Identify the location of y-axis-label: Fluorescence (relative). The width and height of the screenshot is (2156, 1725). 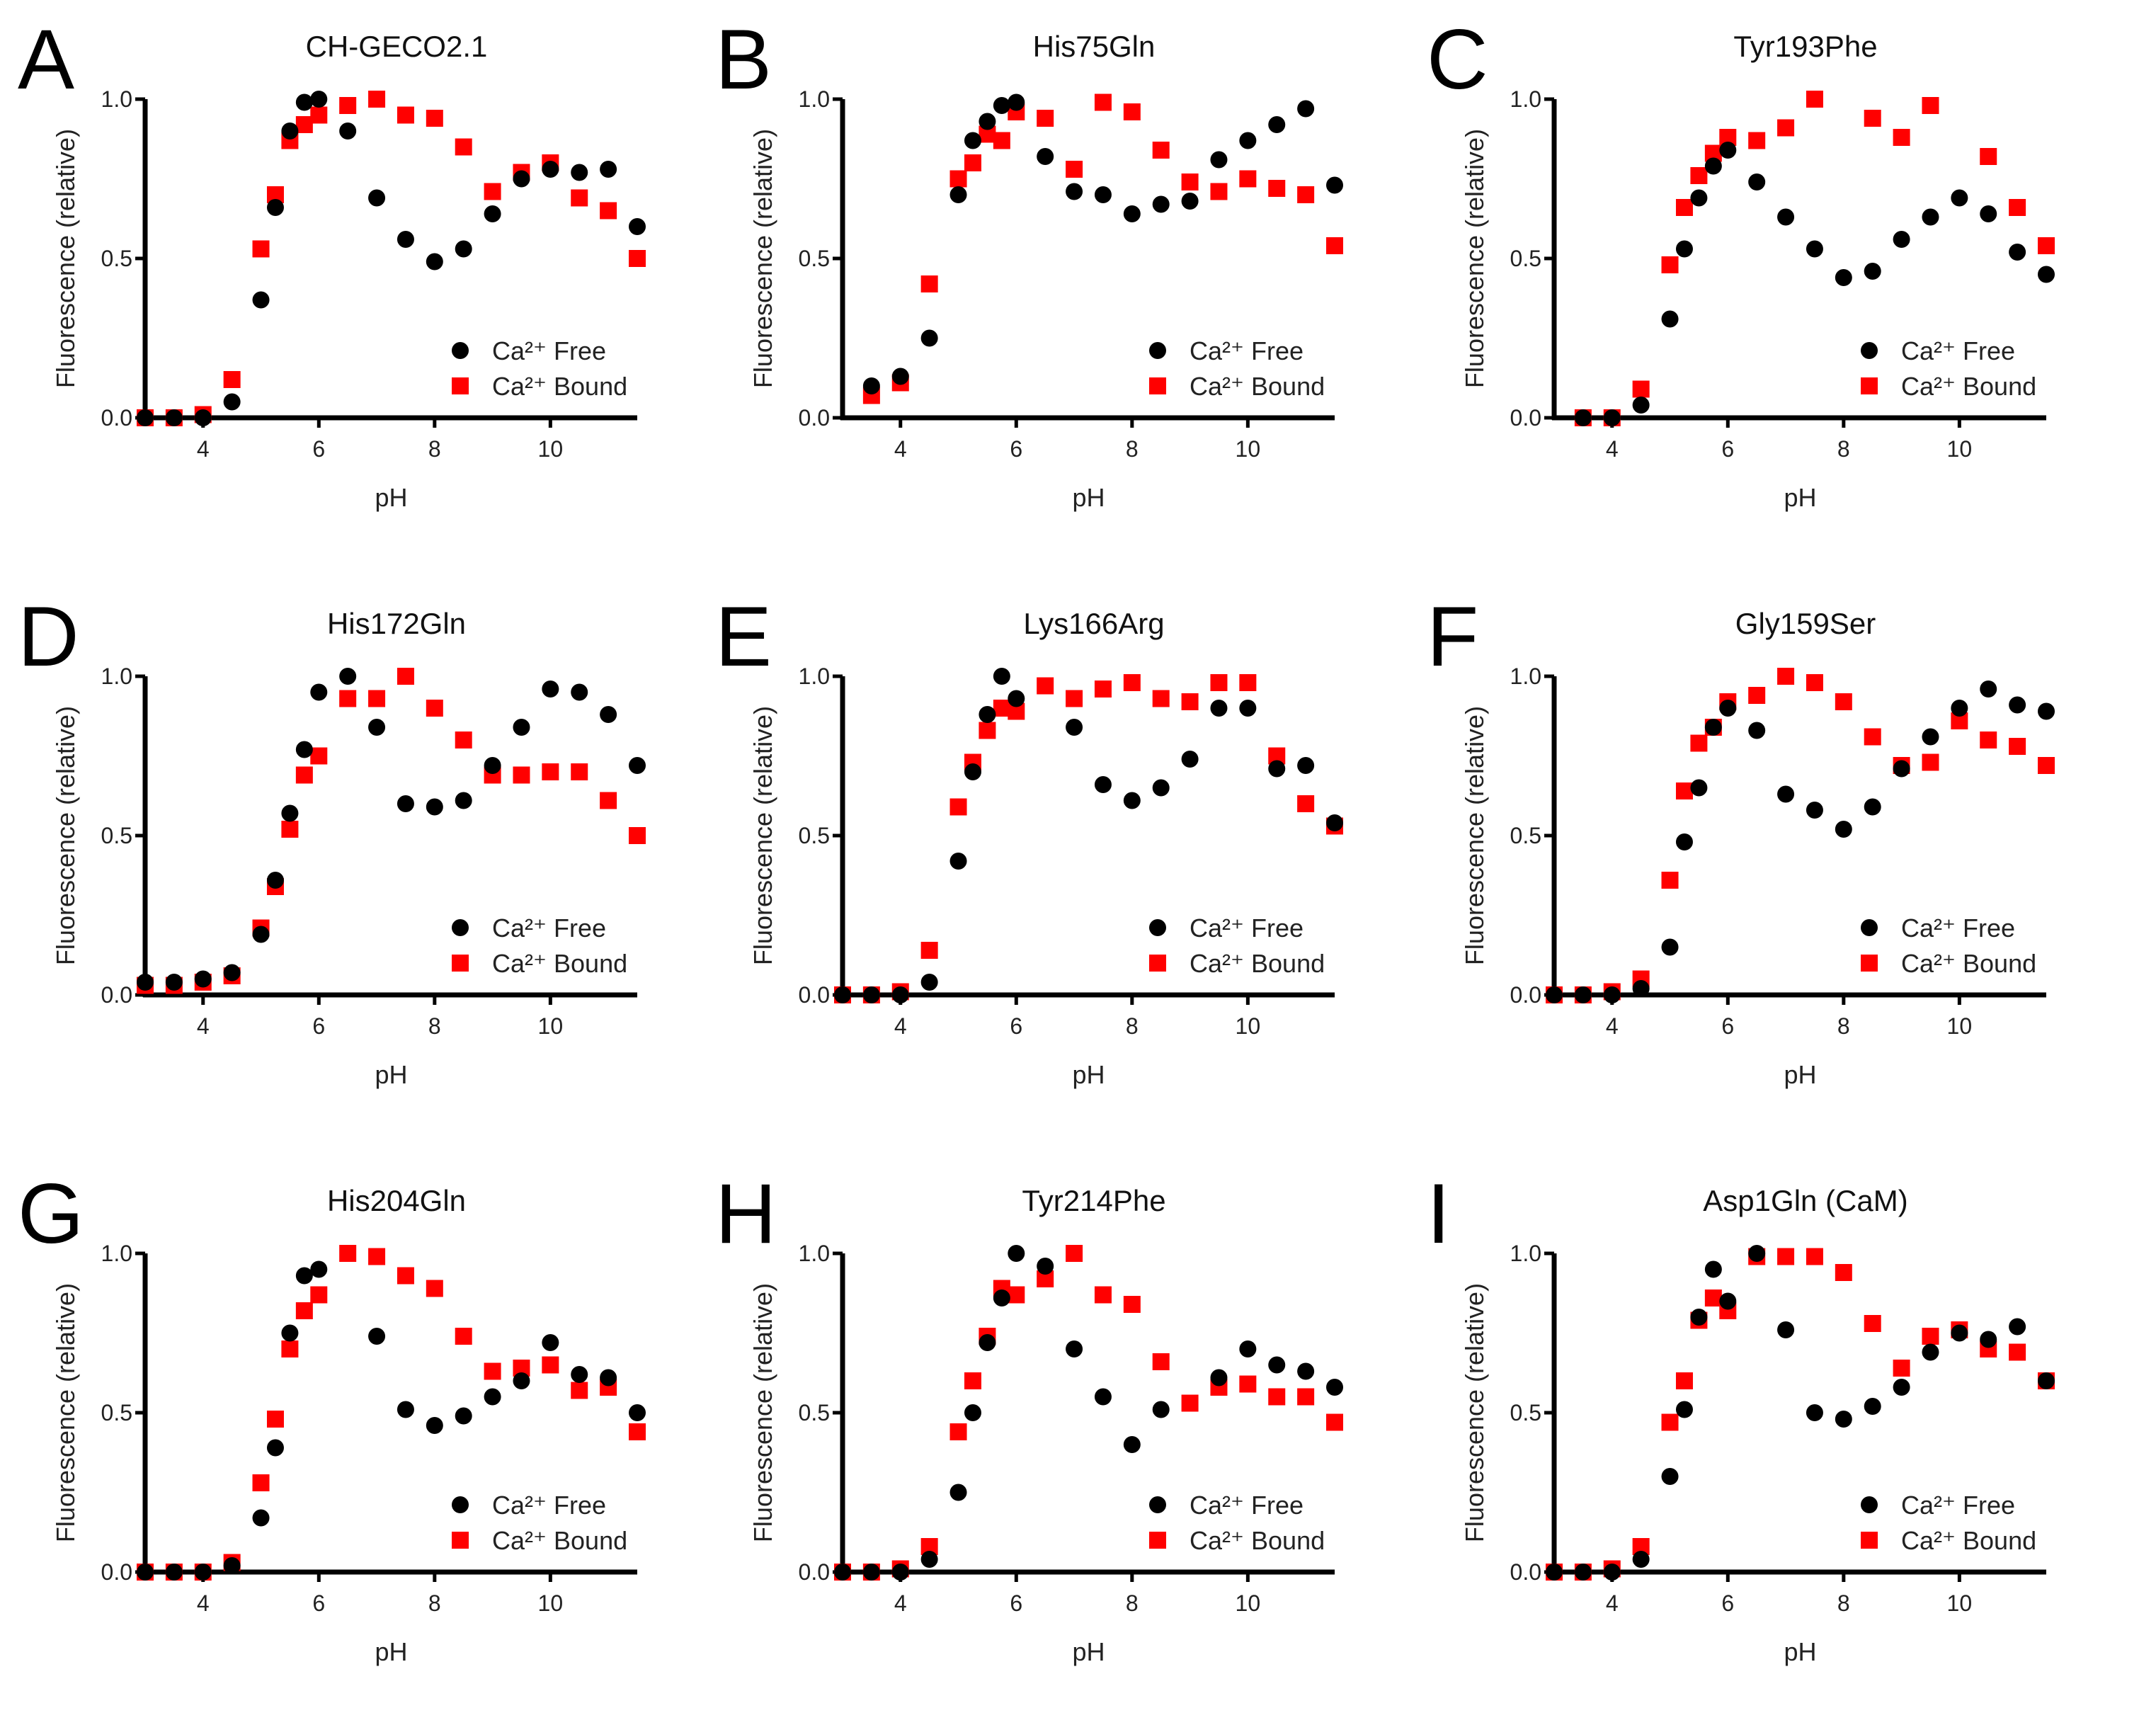
(1475, 258).